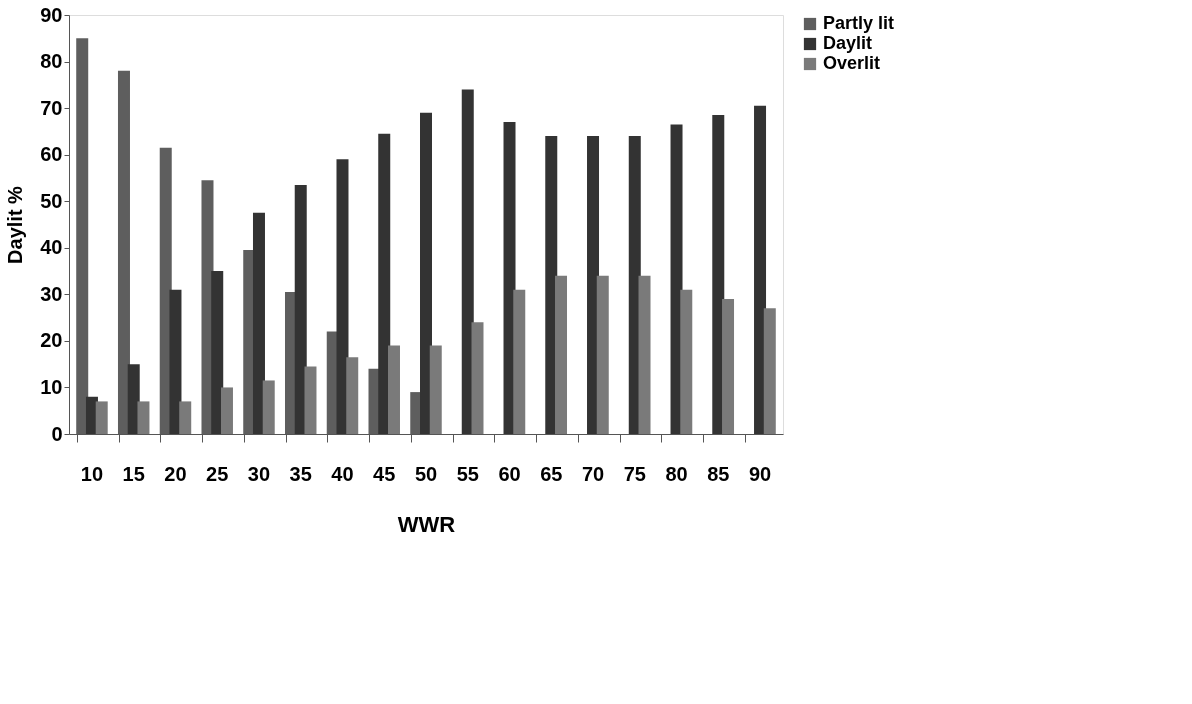 This screenshot has width=1192, height=704. I want to click on x-tick-label: 60, so click(509, 473).